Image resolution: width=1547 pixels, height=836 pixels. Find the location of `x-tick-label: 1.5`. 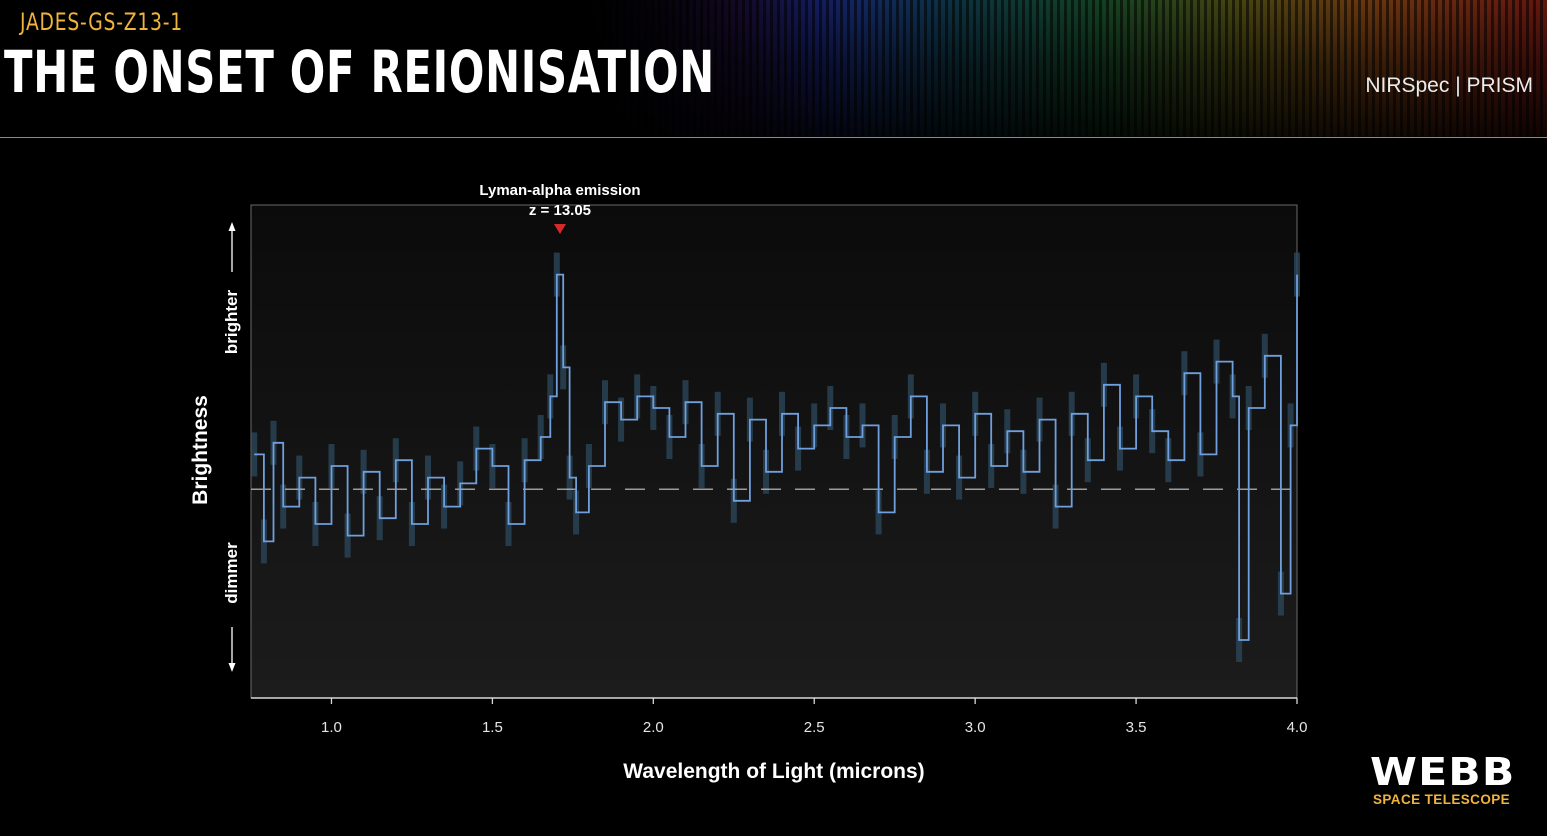

x-tick-label: 1.5 is located at coordinates (492, 727).